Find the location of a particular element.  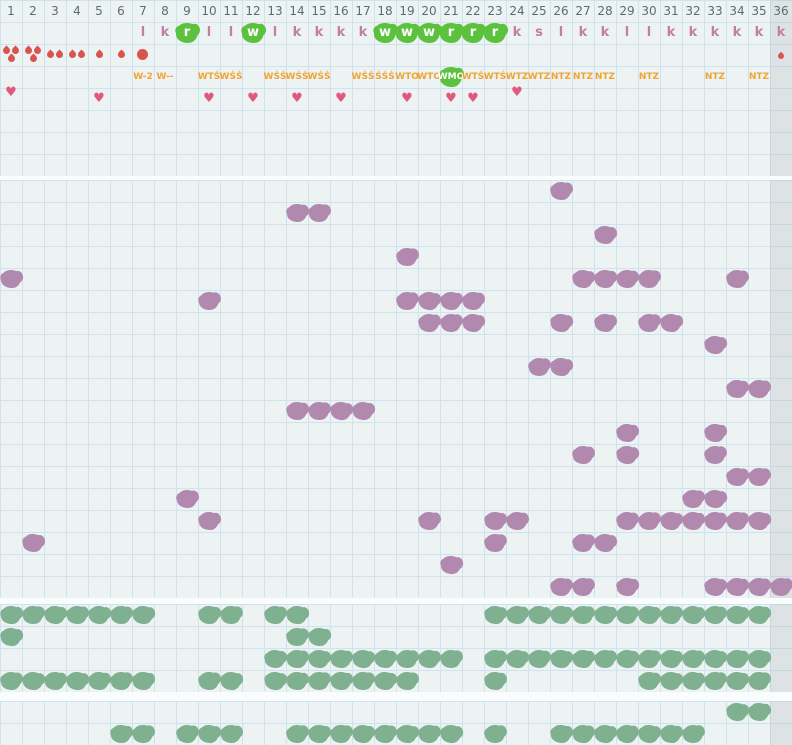

code-label: WTŚ is located at coordinates (209, 77).